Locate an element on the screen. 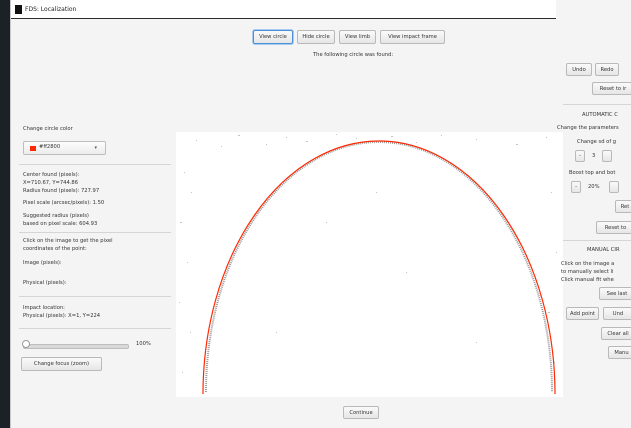 The width and height of the screenshot is (631, 428). center-found-label: Center found (pixels): is located at coordinates (51, 175).